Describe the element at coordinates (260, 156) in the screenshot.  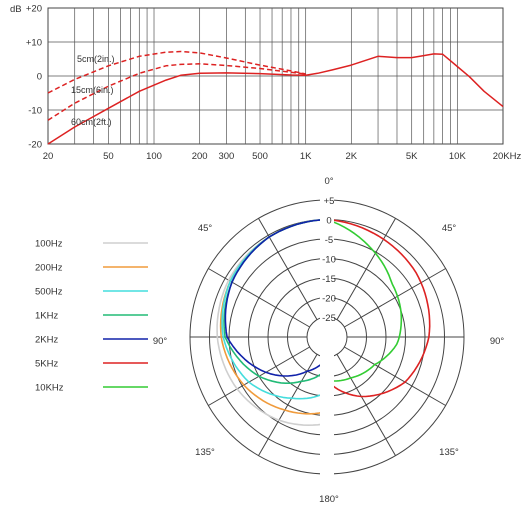
I see `fr-x-tick-label: 500` at that location.